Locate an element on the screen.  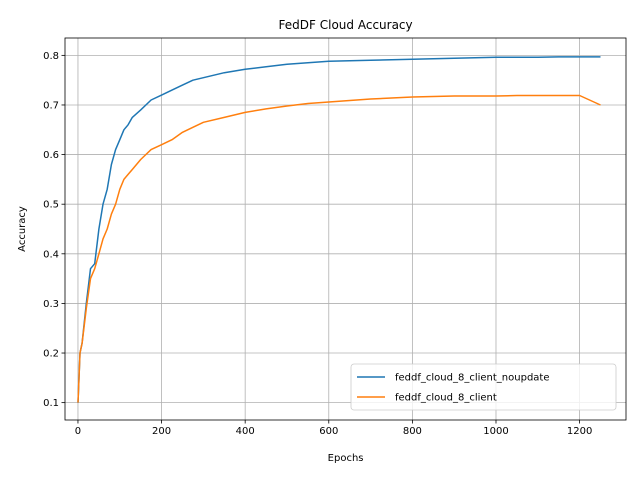
x-tick-label: 0 is located at coordinates (78, 431).